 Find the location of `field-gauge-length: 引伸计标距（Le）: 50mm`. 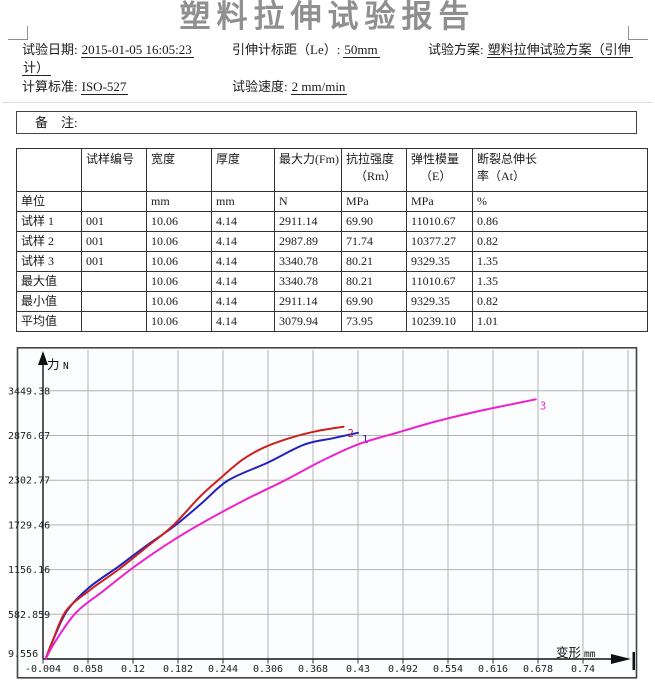

field-gauge-length: 引伸计标距（Le）: 50mm is located at coordinates (306, 48).